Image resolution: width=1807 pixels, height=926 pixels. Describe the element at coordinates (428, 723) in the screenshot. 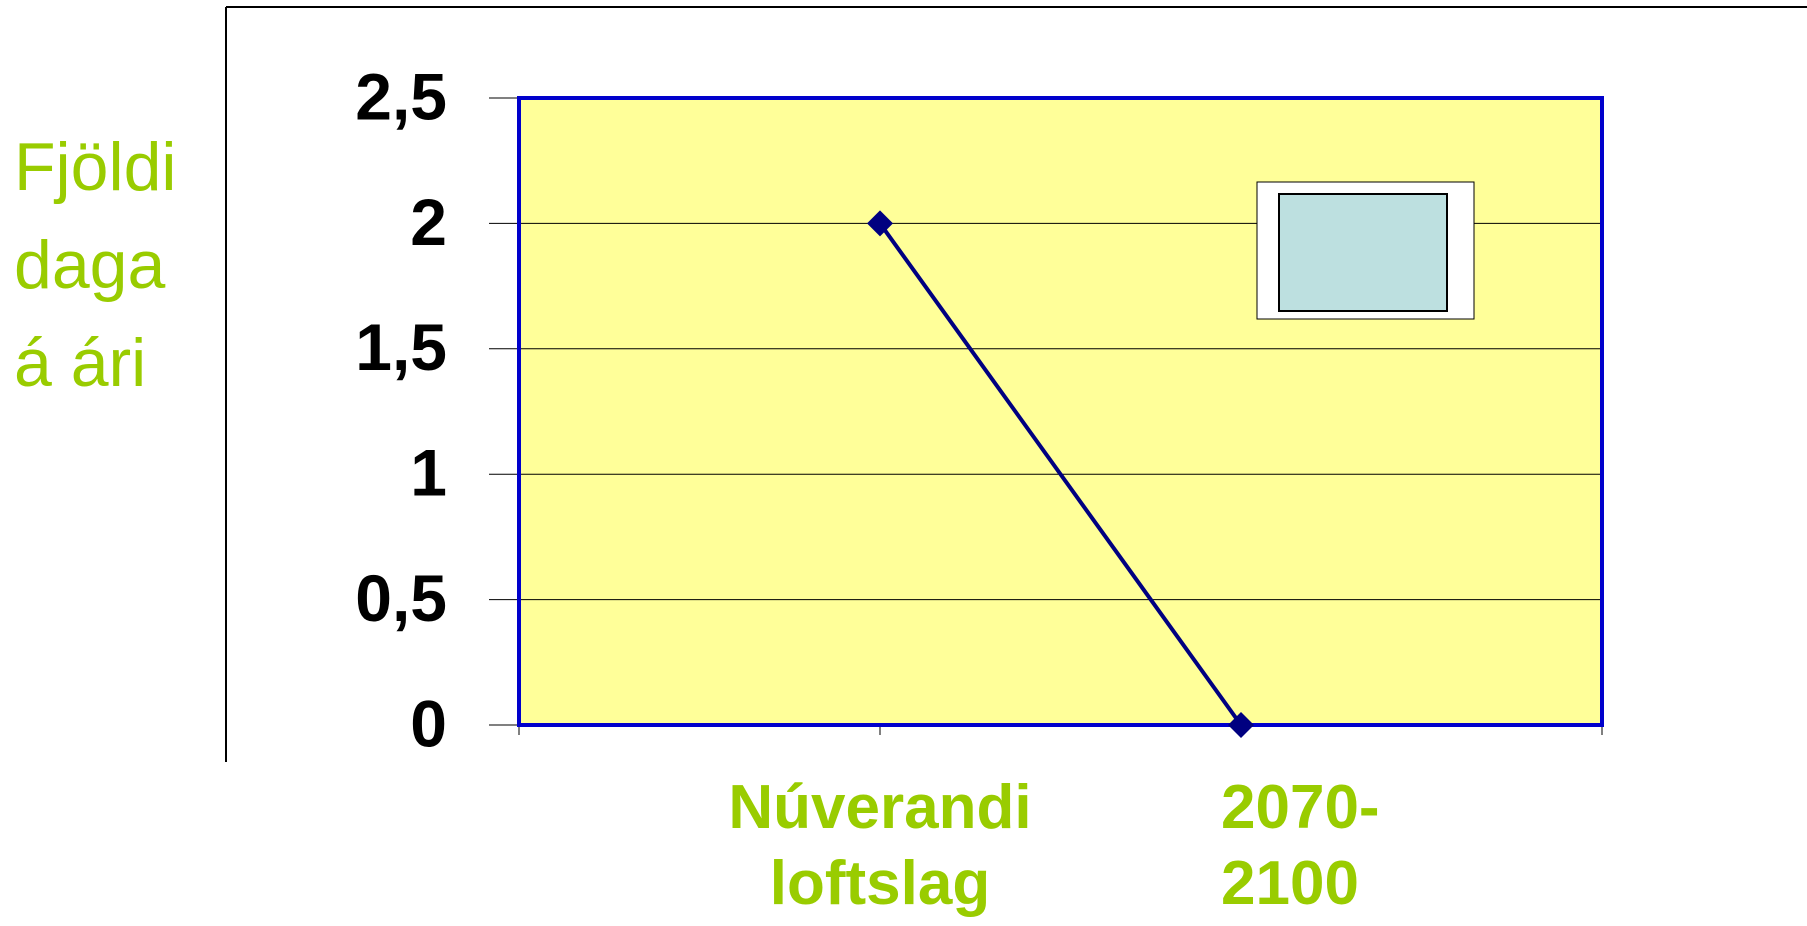

I see `y-tick-label: 0` at that location.